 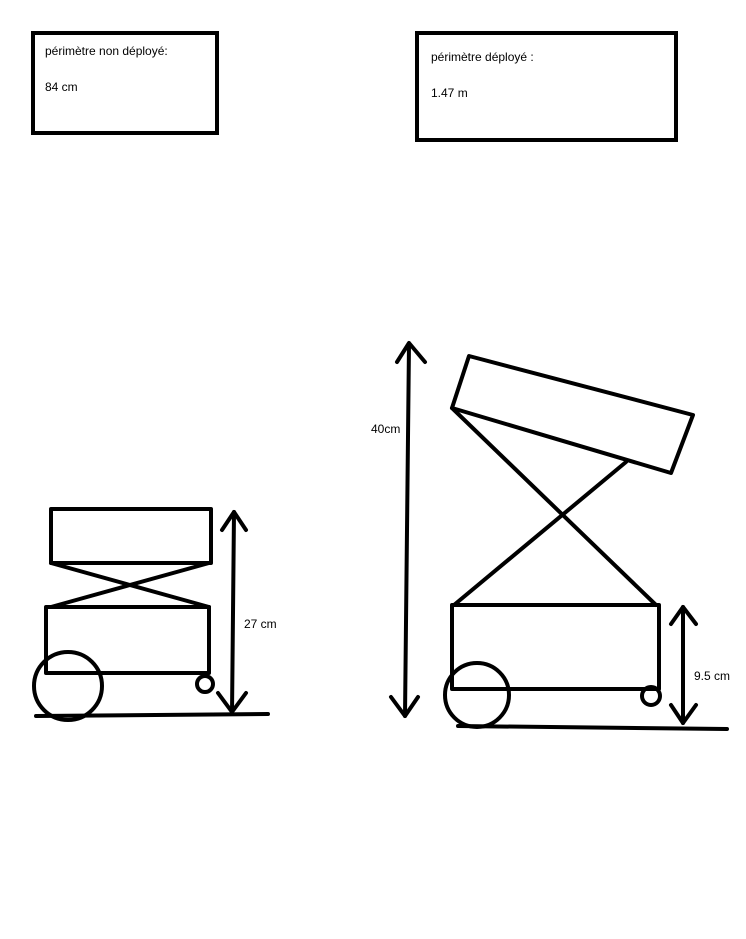 I want to click on folded-chassis, so click(x=127, y=640).